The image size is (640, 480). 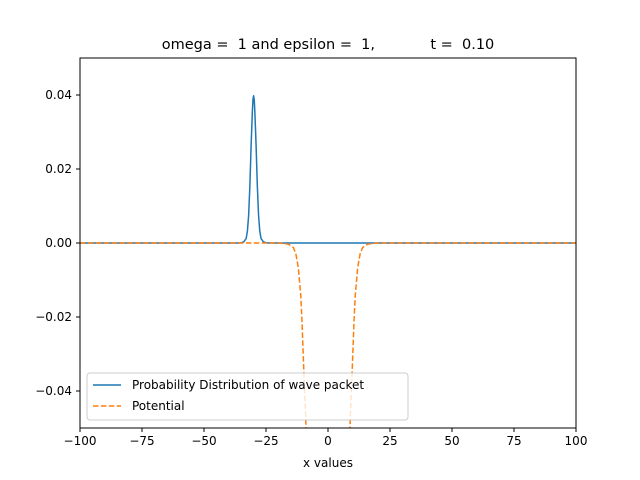 What do you see at coordinates (141, 441) in the screenshot?
I see `x-tick-label: −75` at bounding box center [141, 441].